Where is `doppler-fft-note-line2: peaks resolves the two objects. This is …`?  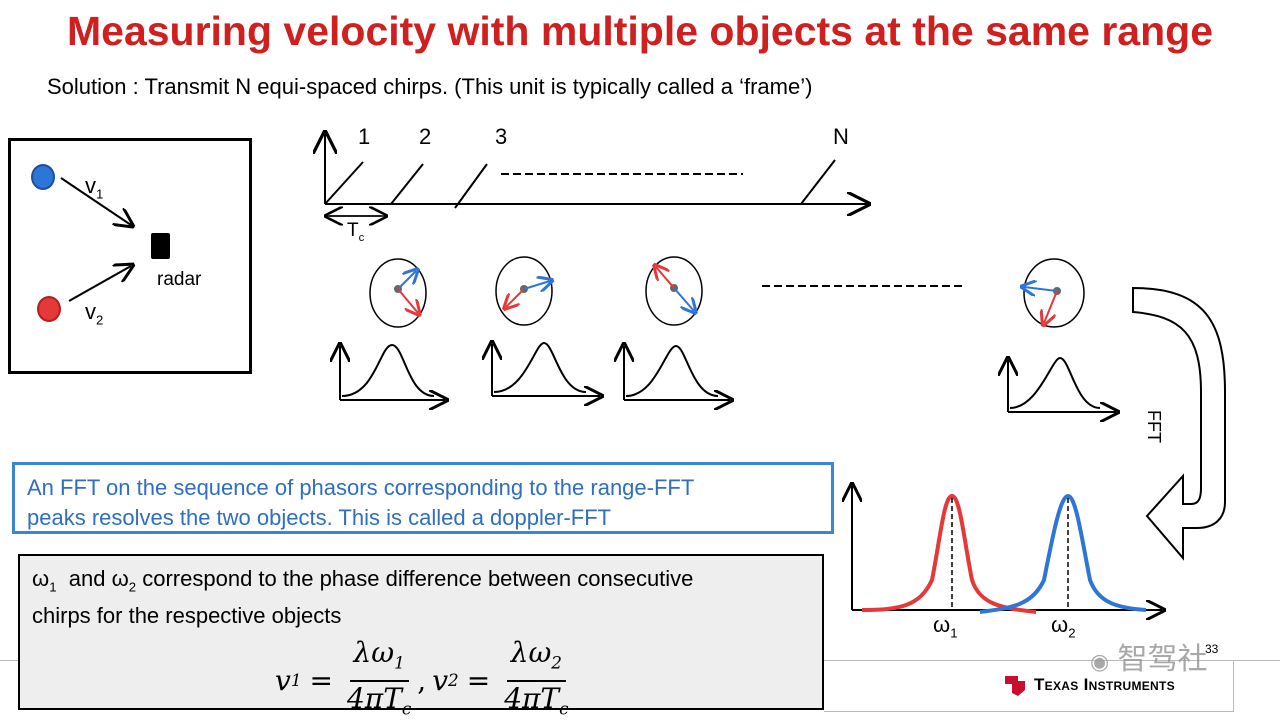
doppler-fft-note-line2: peaks resolves the two objects. This is … is located at coordinates (319, 517).